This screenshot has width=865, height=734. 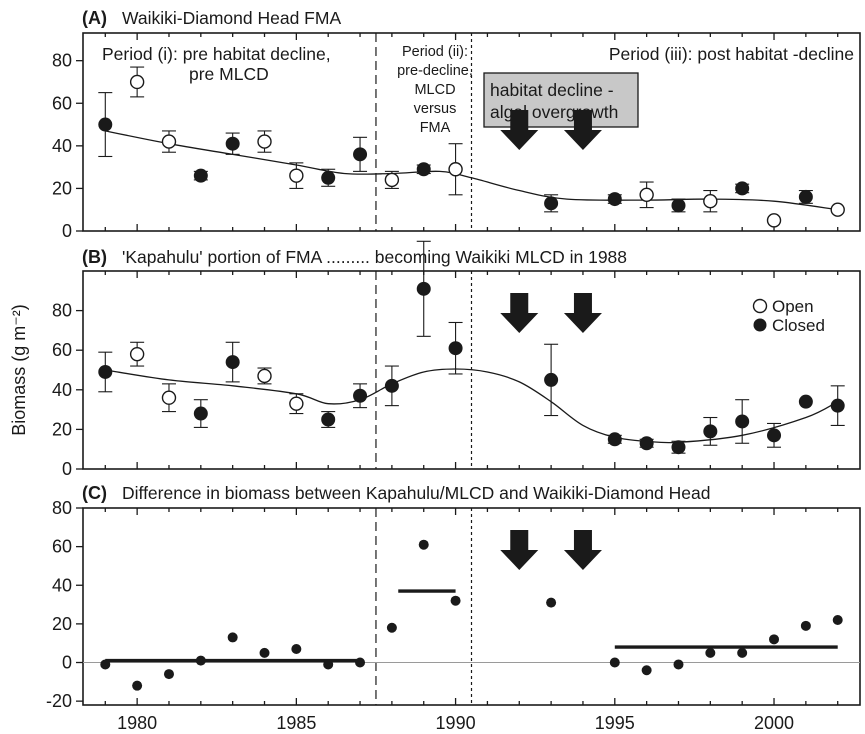 What do you see at coordinates (94, 493) in the screenshot?
I see `panel-c-letter: (C)` at bounding box center [94, 493].